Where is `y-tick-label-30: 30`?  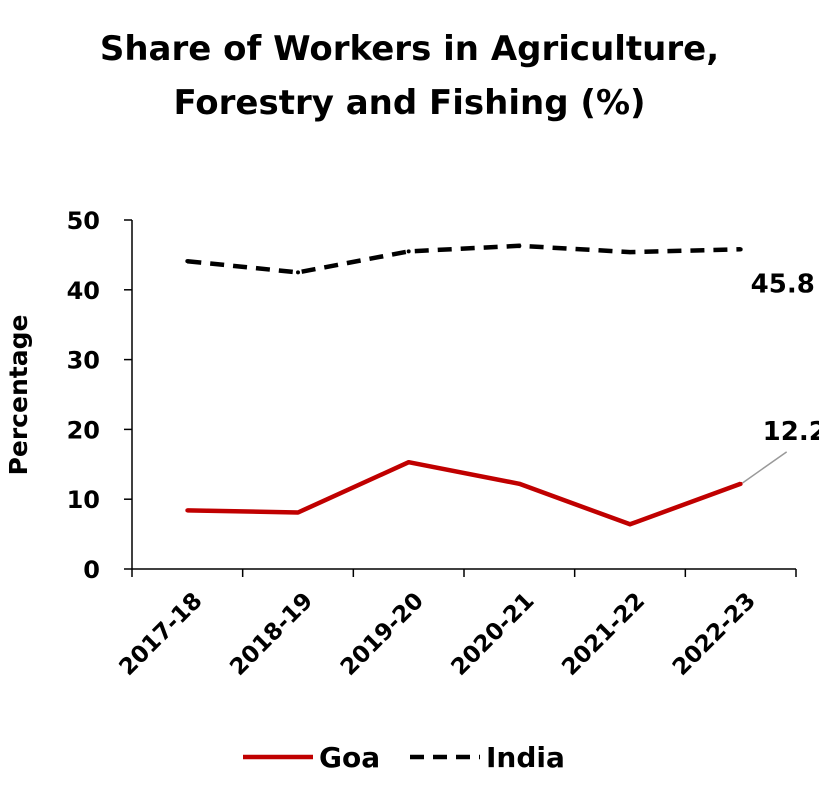 y-tick-label-30: 30 is located at coordinates (83, 361).